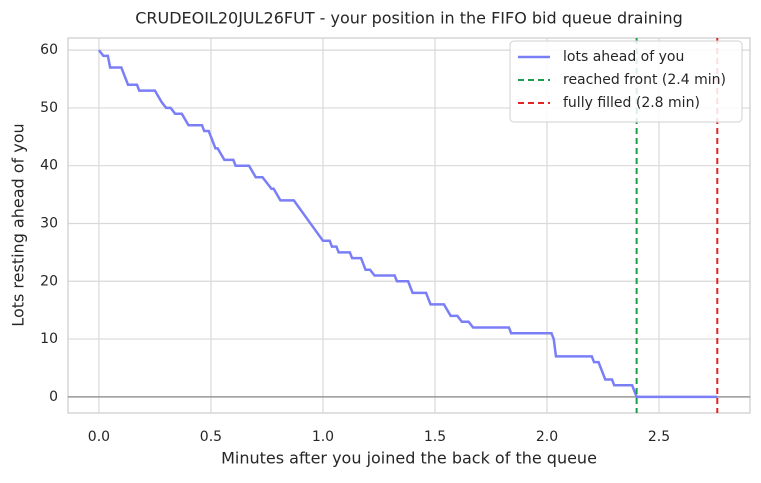 The height and width of the screenshot is (483, 761). Describe the element at coordinates (49, 108) in the screenshot. I see `y-tick-label: 50` at that location.